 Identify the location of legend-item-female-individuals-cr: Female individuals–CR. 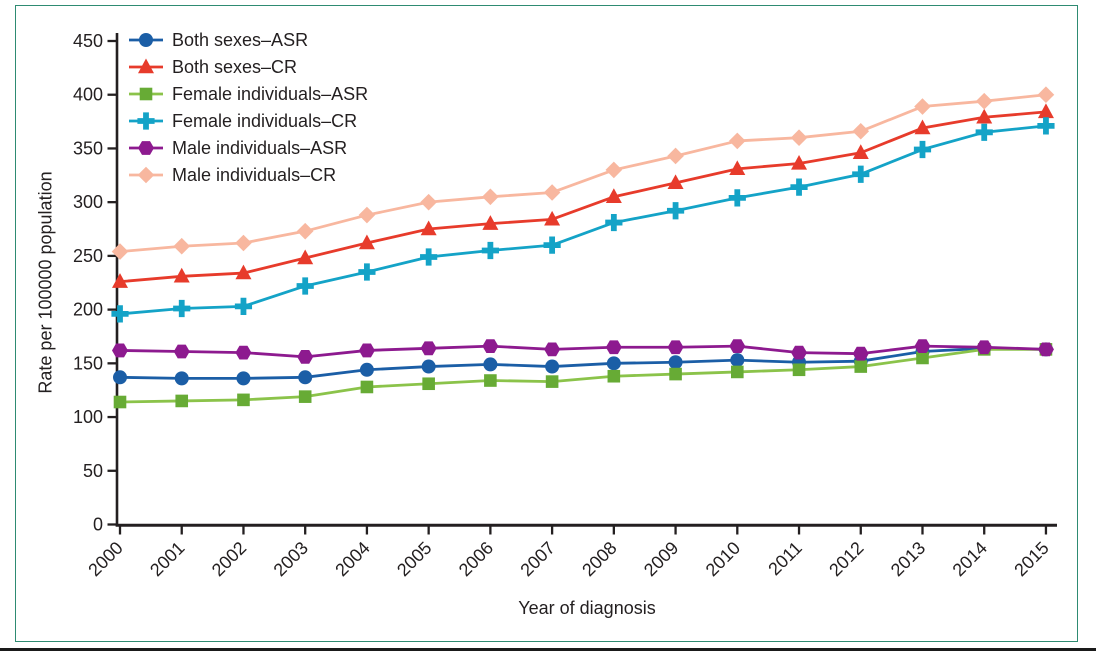
(243, 121).